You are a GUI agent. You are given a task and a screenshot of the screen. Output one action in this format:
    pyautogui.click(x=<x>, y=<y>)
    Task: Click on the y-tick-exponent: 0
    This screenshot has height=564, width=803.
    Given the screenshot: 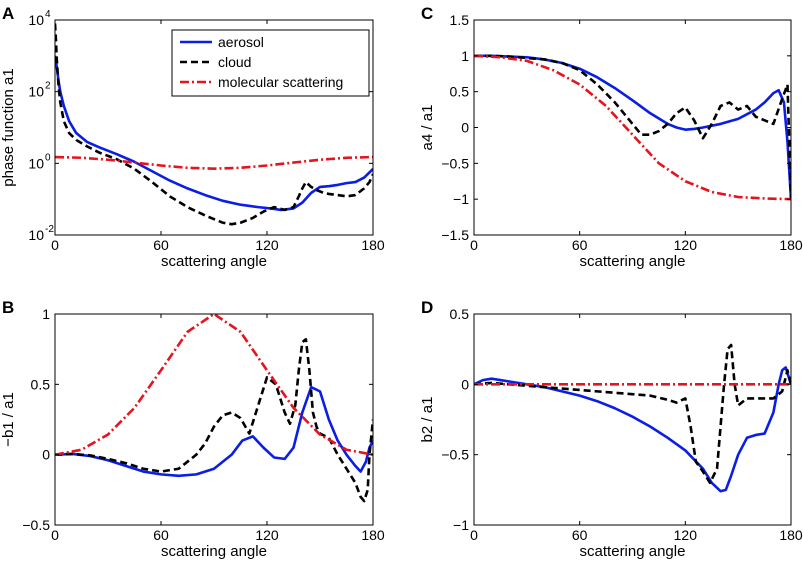 What is the action you would take?
    pyautogui.click(x=48, y=157)
    